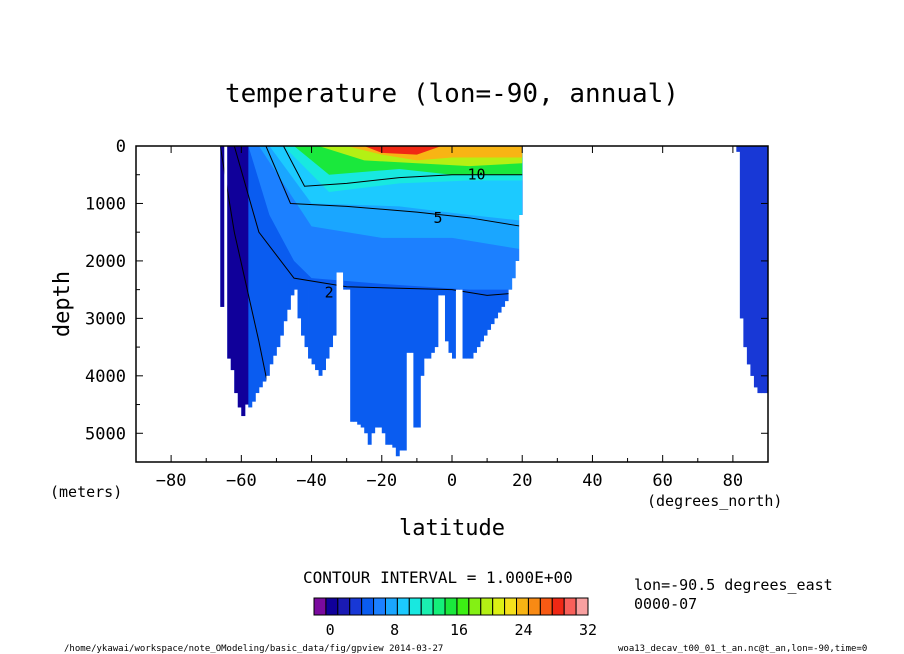 The width and height of the screenshot is (904, 654). What do you see at coordinates (121, 147) in the screenshot?
I see `y-tick-label: 0` at bounding box center [121, 147].